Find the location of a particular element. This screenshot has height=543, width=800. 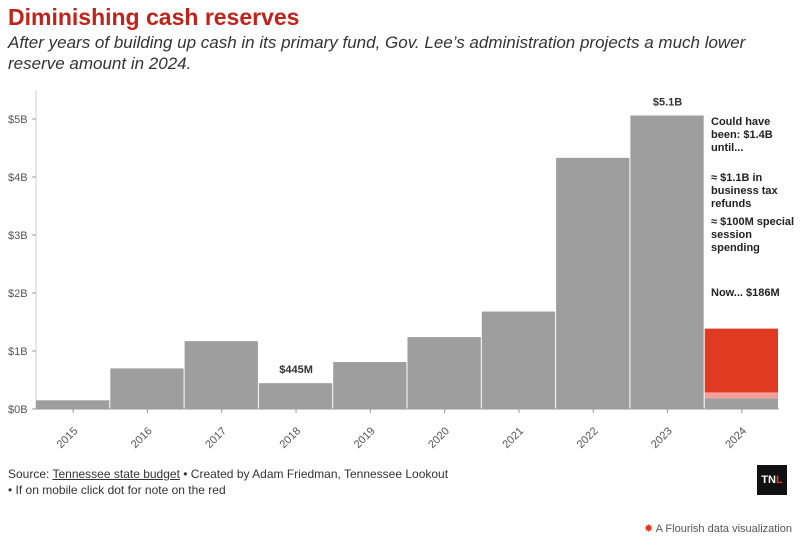

tnl-logo: TN L is located at coordinates (772, 480).